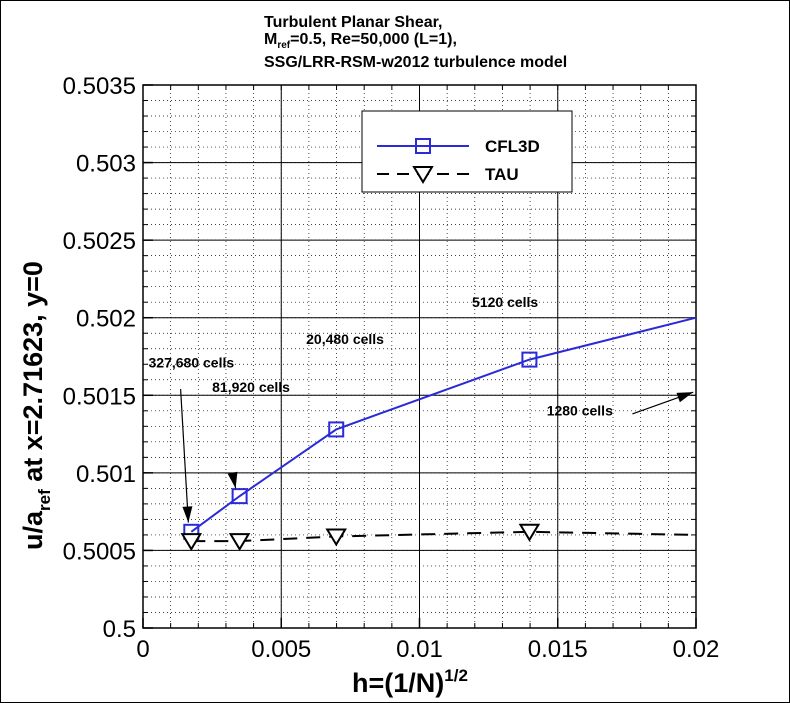 Image resolution: width=790 pixels, height=703 pixels. I want to click on y-tick-label: 0.502, so click(106, 319).